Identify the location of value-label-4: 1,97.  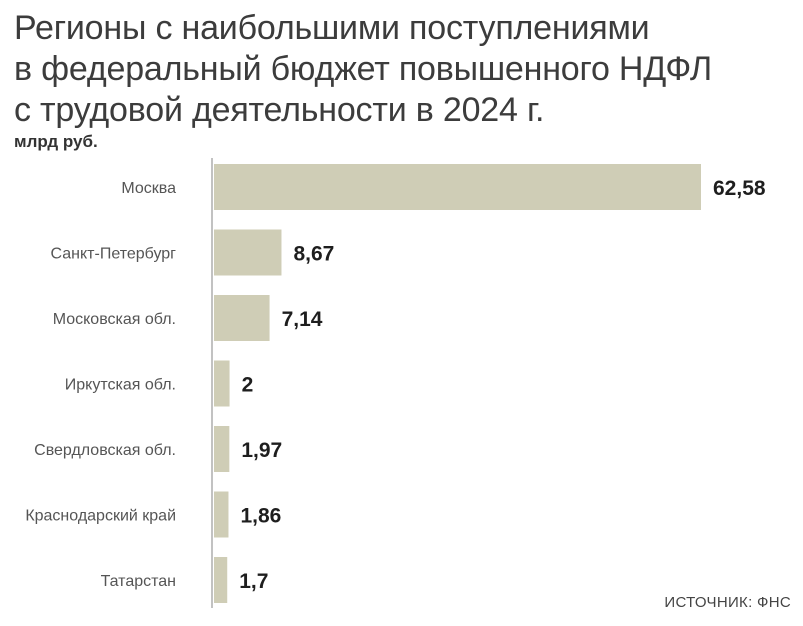
(261, 450).